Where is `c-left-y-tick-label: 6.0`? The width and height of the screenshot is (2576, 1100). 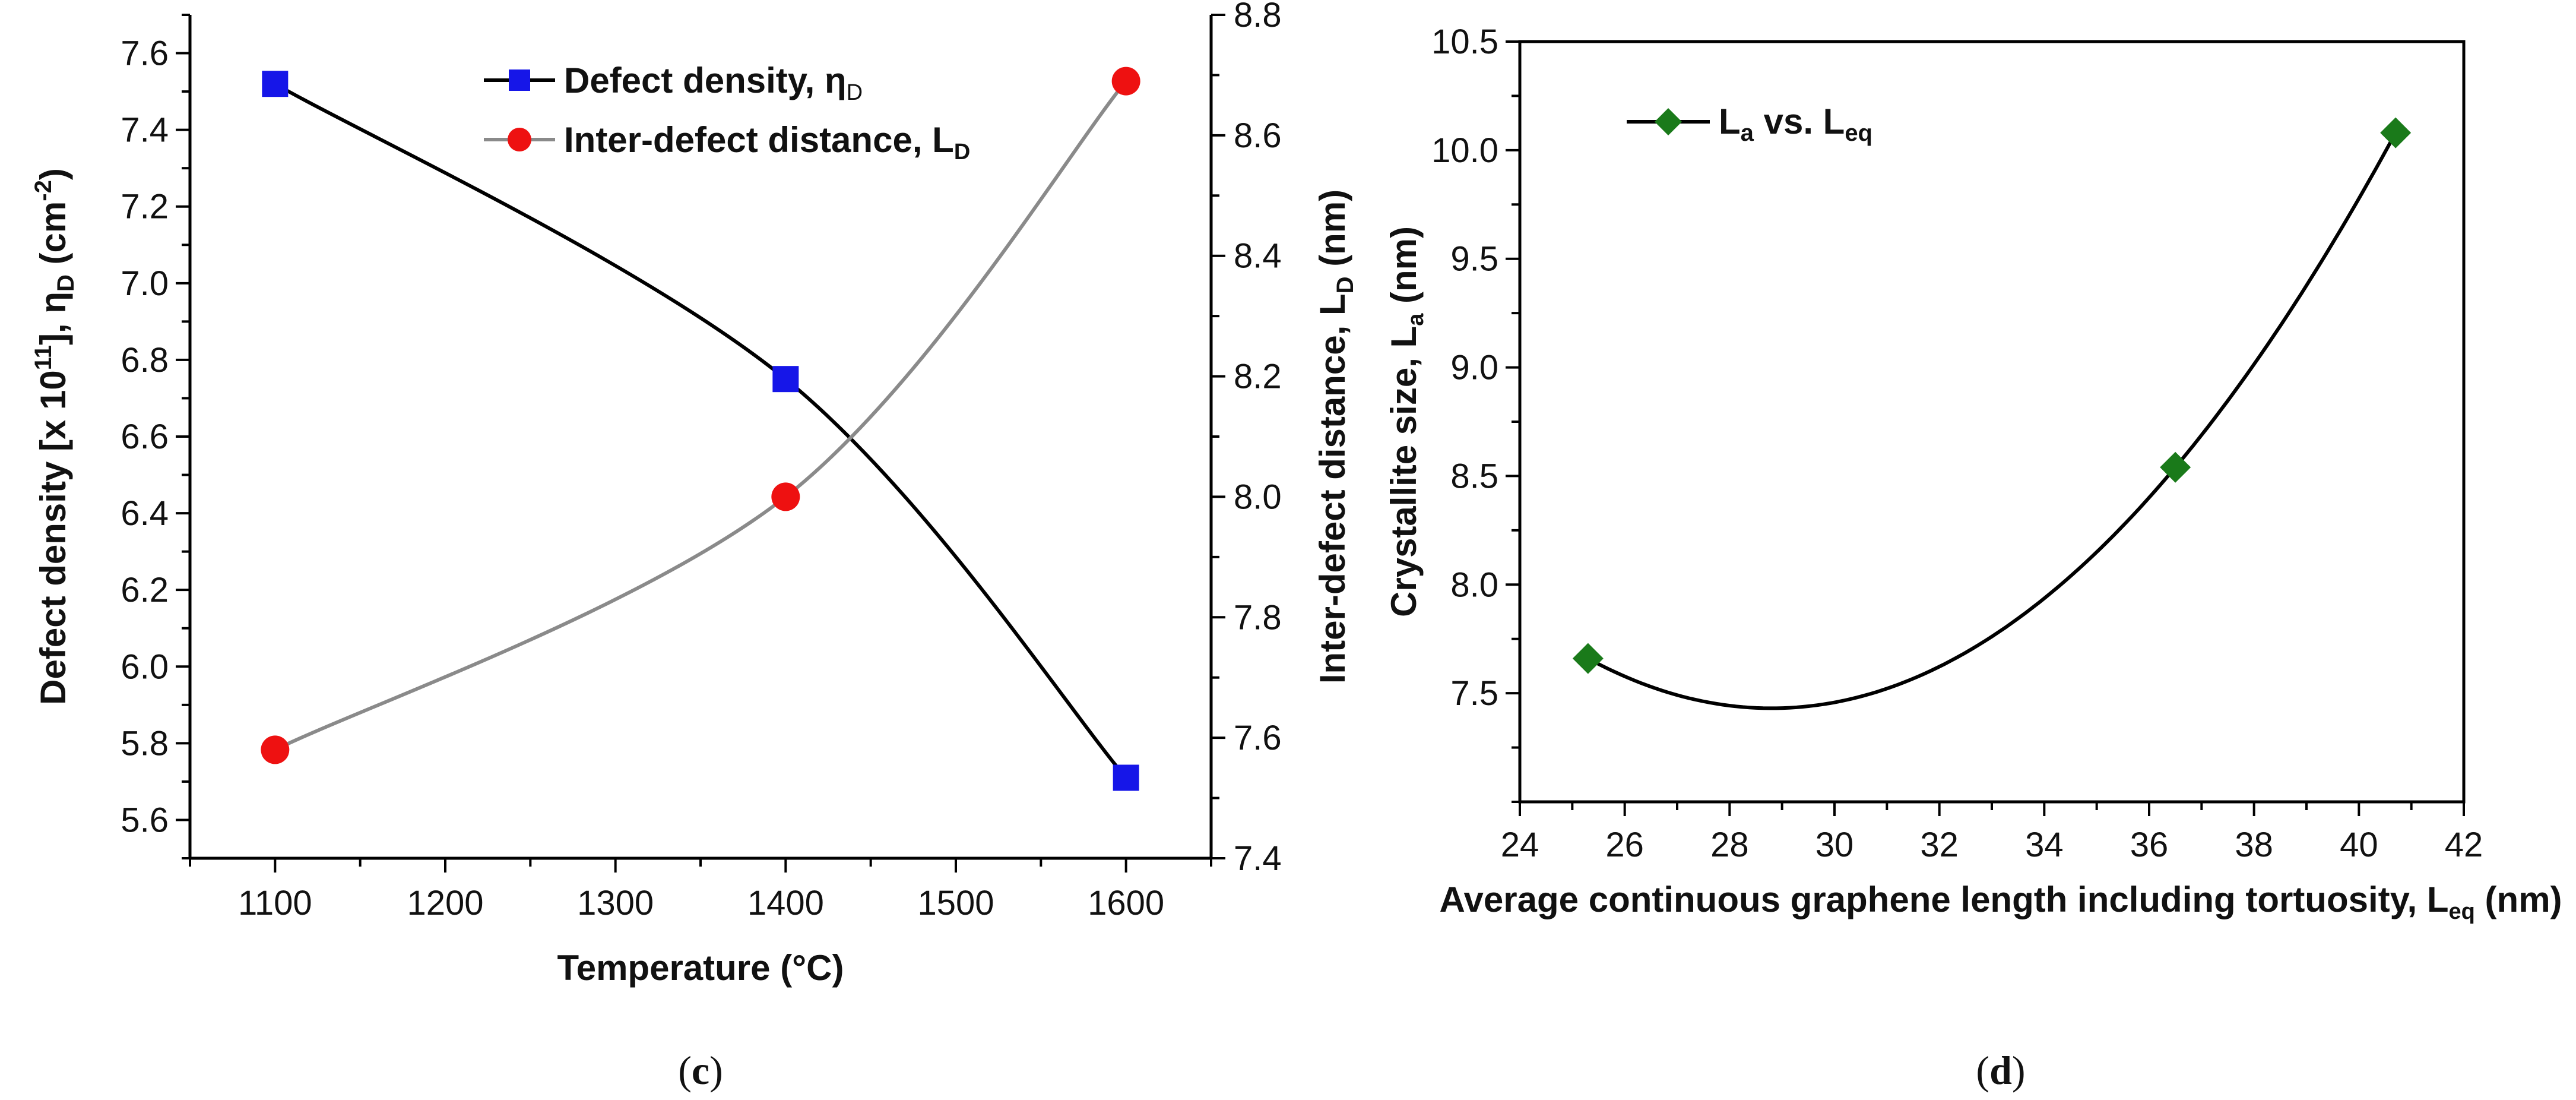 c-left-y-tick-label: 6.0 is located at coordinates (145, 666).